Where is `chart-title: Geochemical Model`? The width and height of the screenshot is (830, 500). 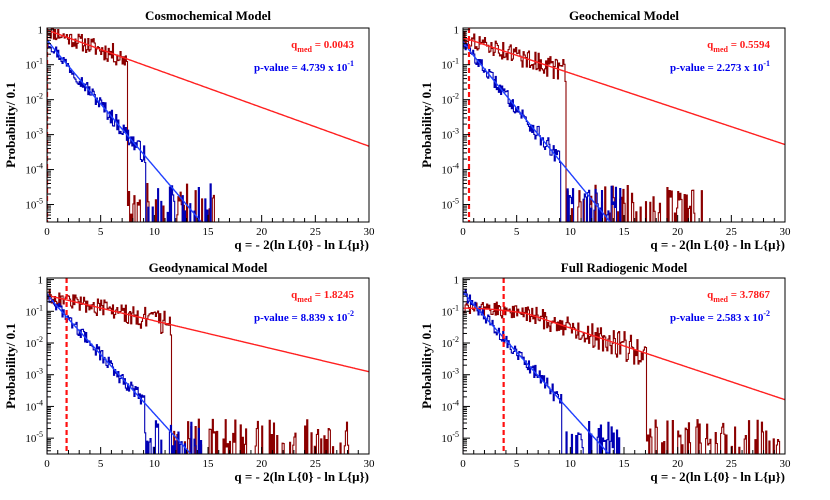
chart-title: Geochemical Model is located at coordinates (624, 15).